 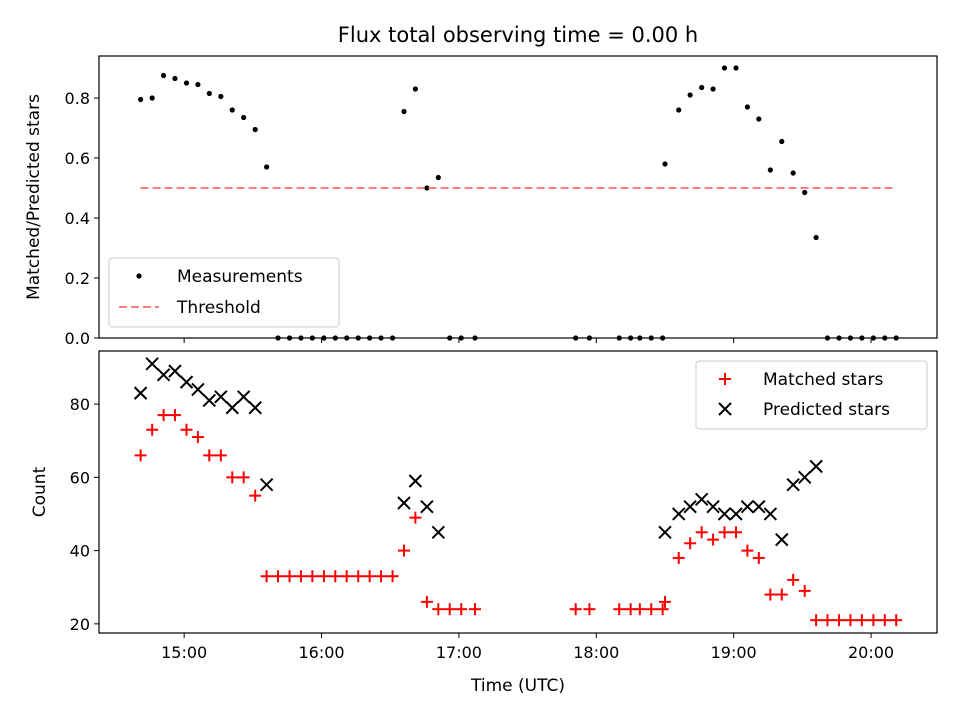 I want to click on bottom-y-tick-label: 20, so click(x=80, y=624).